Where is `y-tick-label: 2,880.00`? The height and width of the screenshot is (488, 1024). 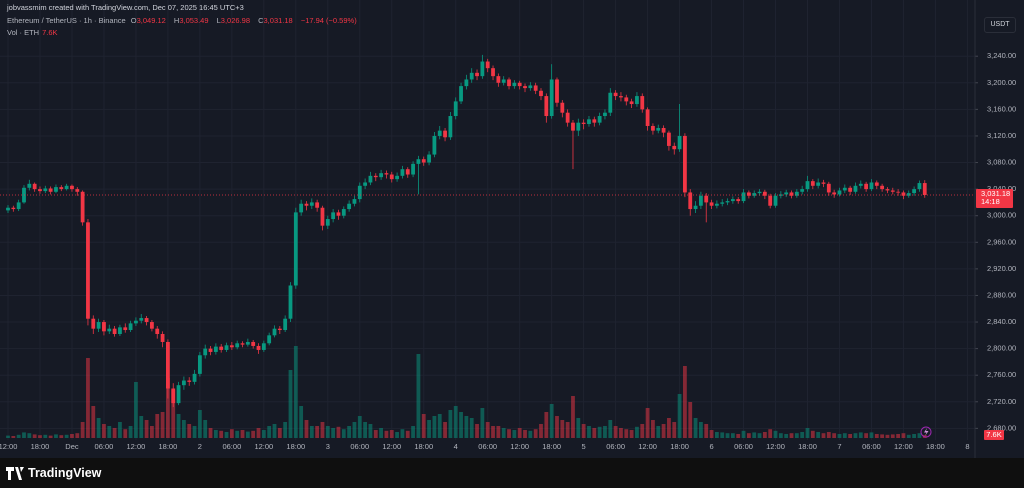
y-tick-label: 2,880.00 is located at coordinates (1001, 294).